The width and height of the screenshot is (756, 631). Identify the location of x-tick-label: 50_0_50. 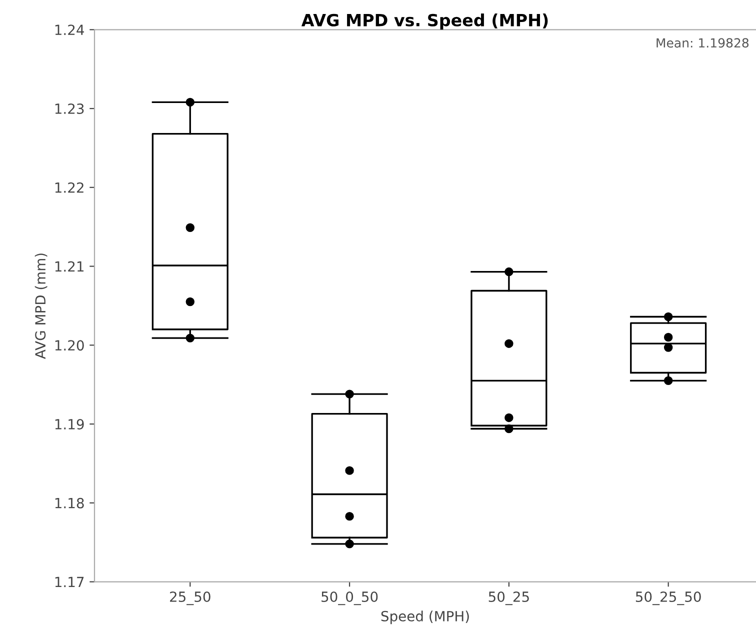
(350, 599).